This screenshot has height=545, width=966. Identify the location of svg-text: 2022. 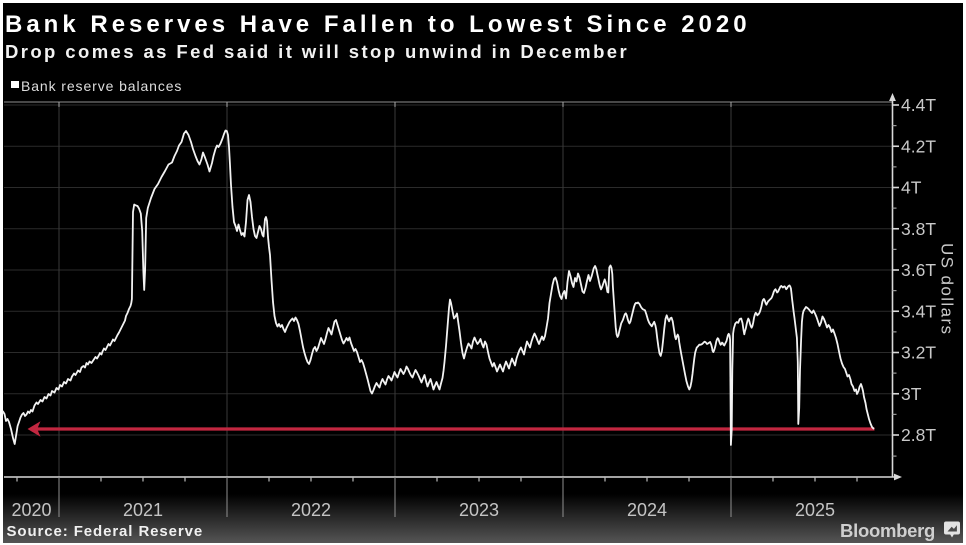
(311, 510).